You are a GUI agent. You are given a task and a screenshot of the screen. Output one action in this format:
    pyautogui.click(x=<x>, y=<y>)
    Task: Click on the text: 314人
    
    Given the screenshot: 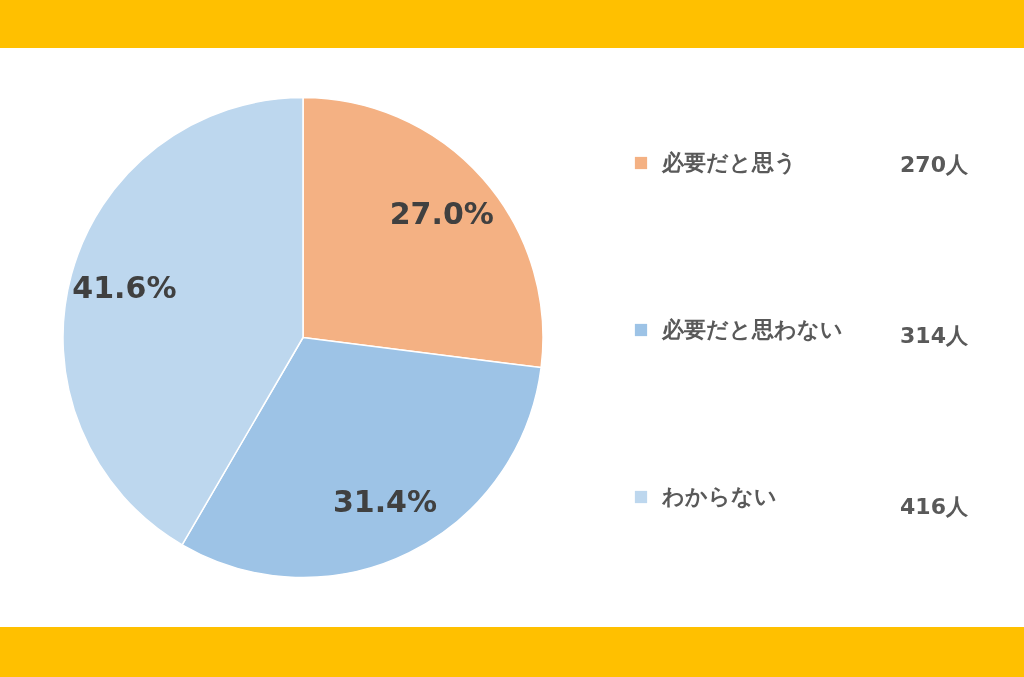 What is the action you would take?
    pyautogui.click(x=934, y=335)
    